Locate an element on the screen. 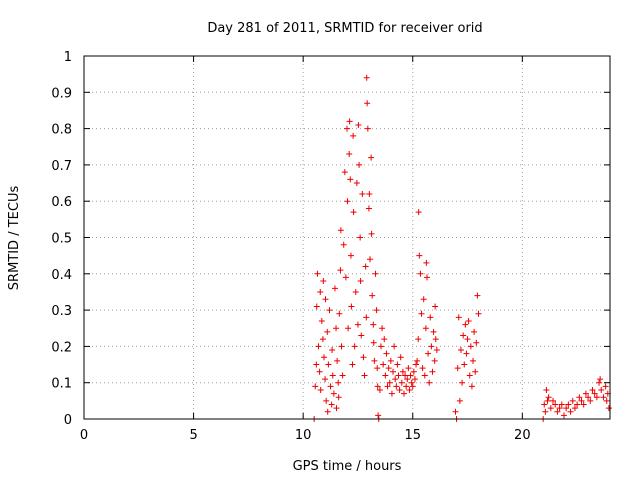 This screenshot has width=640, height=480. y-tick-label: 0.9 is located at coordinates (61, 93).